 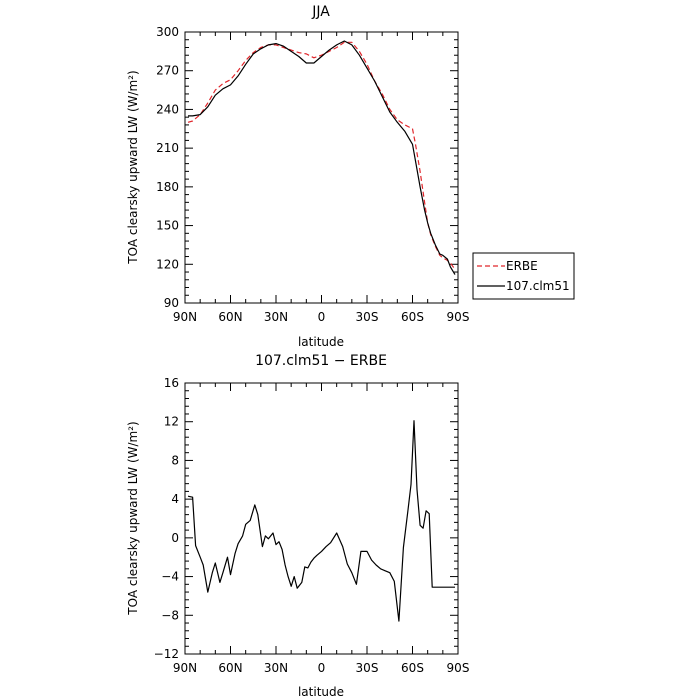 What do you see at coordinates (167, 148) in the screenshot?
I see `top-y-tick-label: 210` at bounding box center [167, 148].